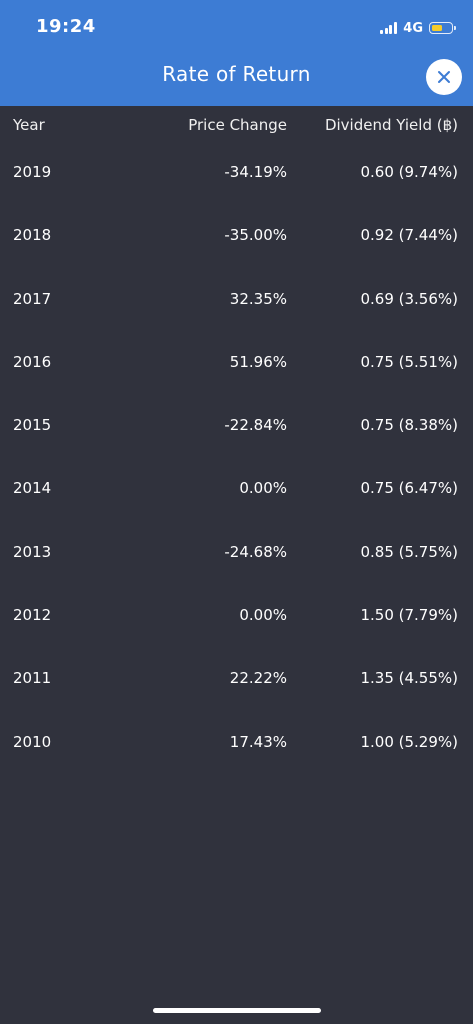 The width and height of the screenshot is (473, 1024). What do you see at coordinates (32, 678) in the screenshot?
I see `row-year: 2011` at bounding box center [32, 678].